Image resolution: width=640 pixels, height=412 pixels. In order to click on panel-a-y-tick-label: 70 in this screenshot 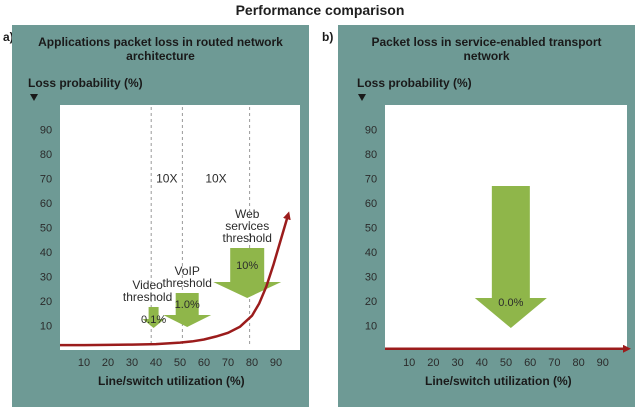, I will do `click(46, 180)`.